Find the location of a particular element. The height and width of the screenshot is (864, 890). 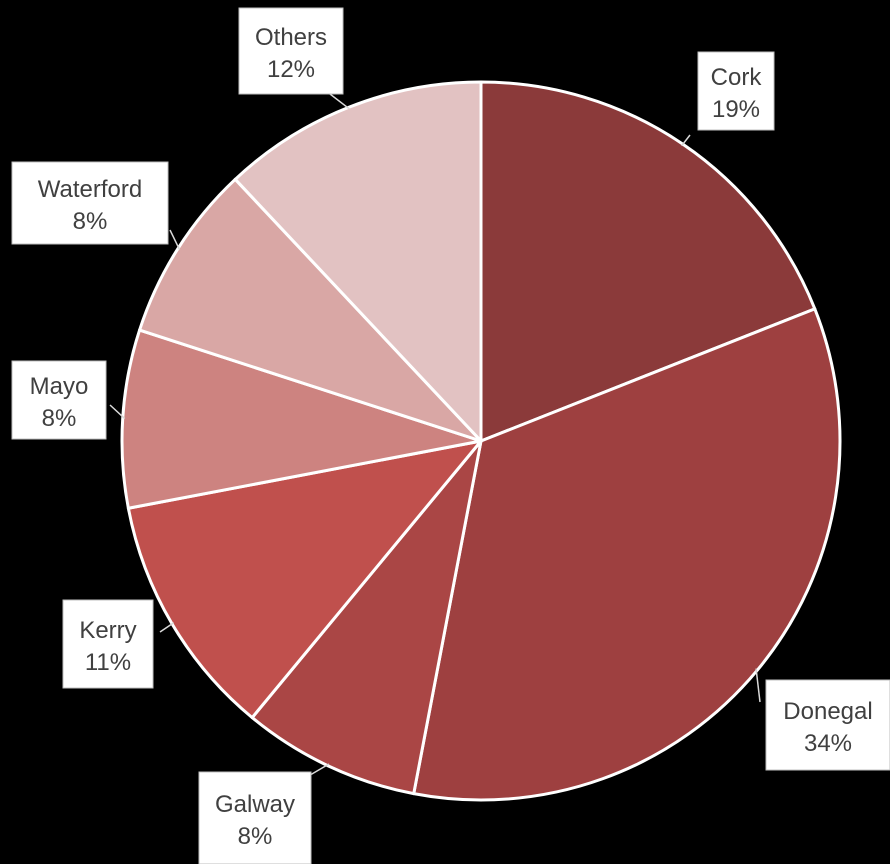

data-label-category: Waterford is located at coordinates (90, 189).